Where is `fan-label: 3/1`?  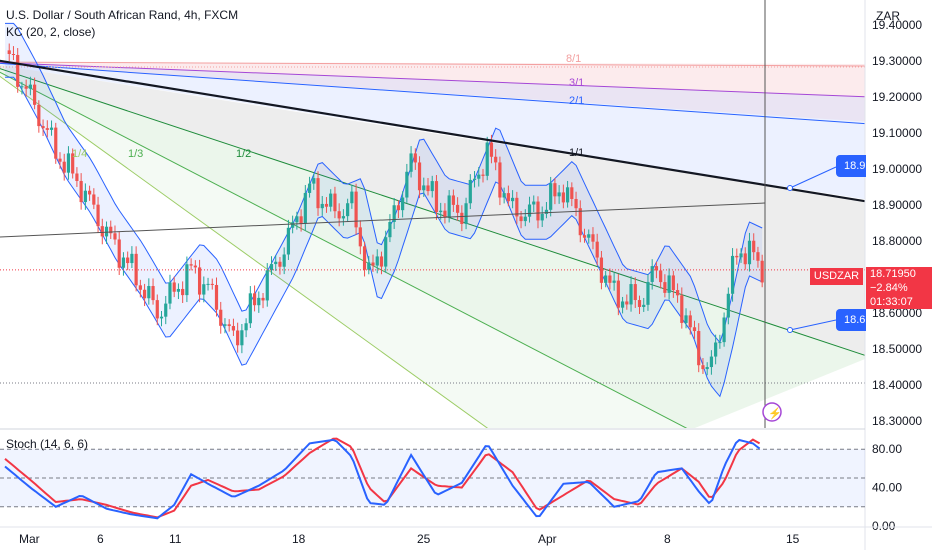
fan-label: 3/1 is located at coordinates (576, 83).